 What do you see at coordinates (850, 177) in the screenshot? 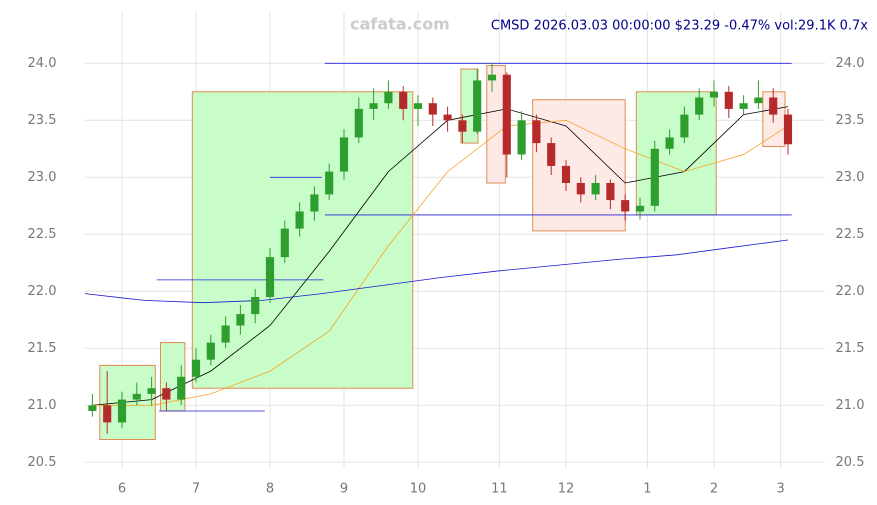
I see `y-tick-label-right: 23.0` at bounding box center [850, 177].